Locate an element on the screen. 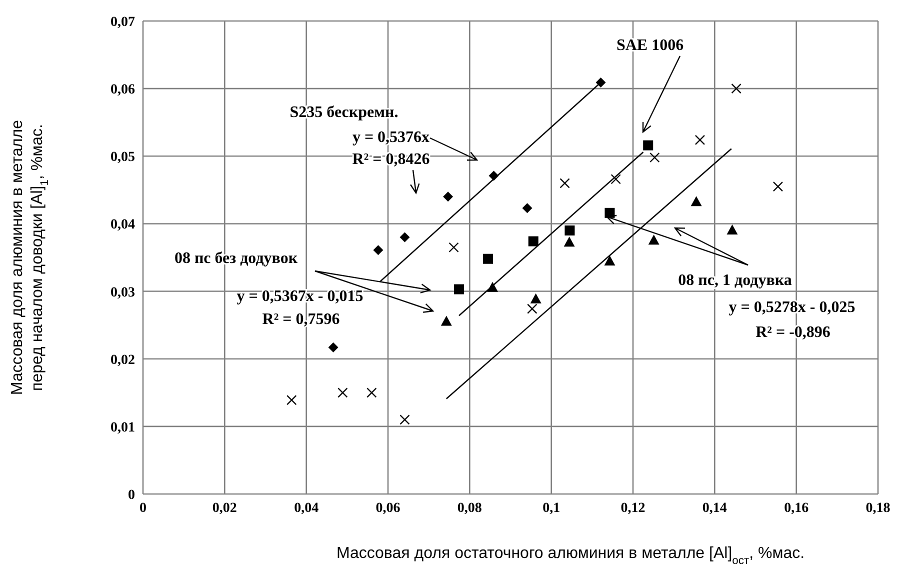 This screenshot has width=898, height=564. annotation: R² = 0,8426 is located at coordinates (391, 159).